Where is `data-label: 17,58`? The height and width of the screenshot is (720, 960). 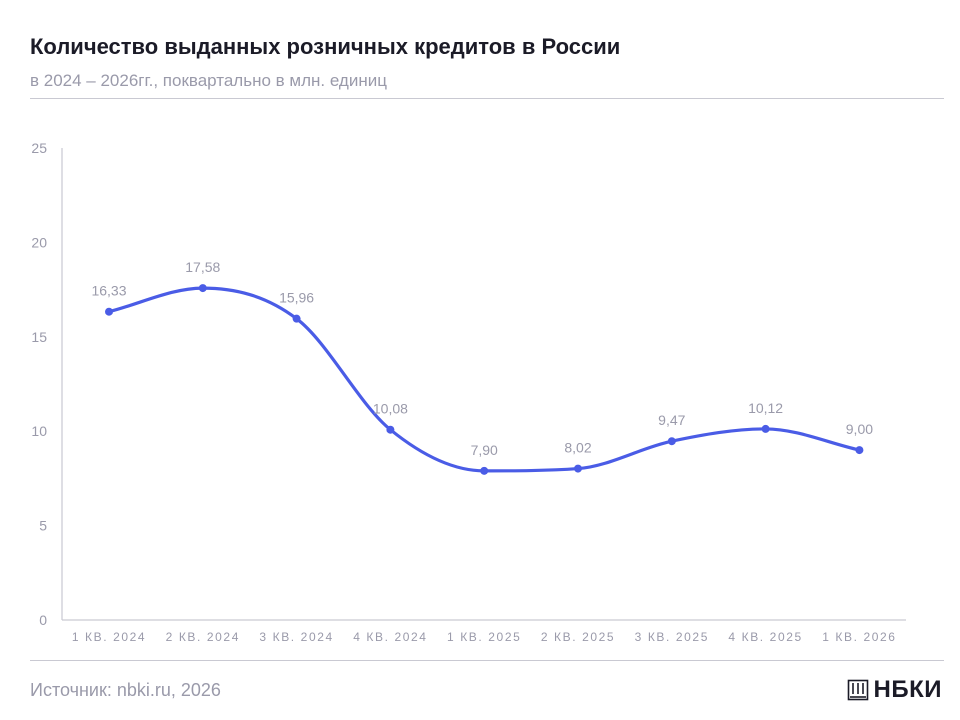 data-label: 17,58 is located at coordinates (202, 267).